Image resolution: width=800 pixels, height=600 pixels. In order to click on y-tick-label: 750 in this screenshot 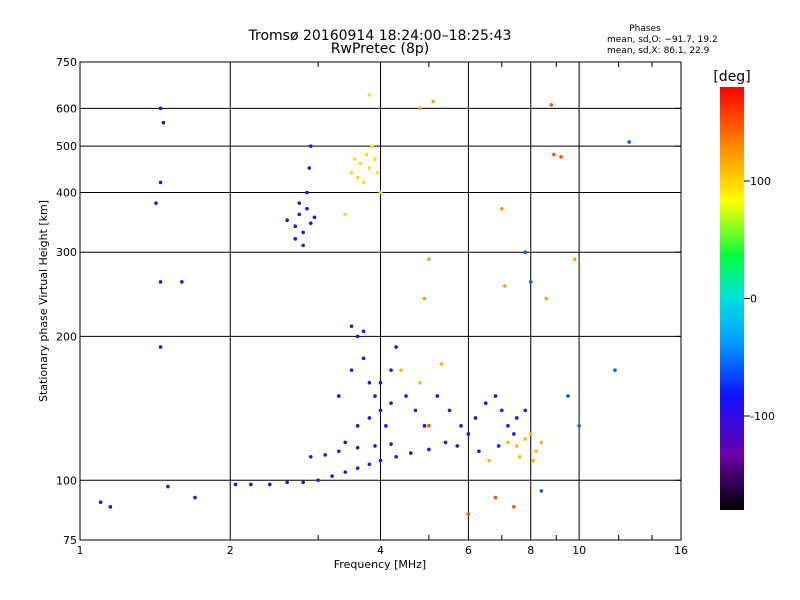, I will do `click(66, 62)`.